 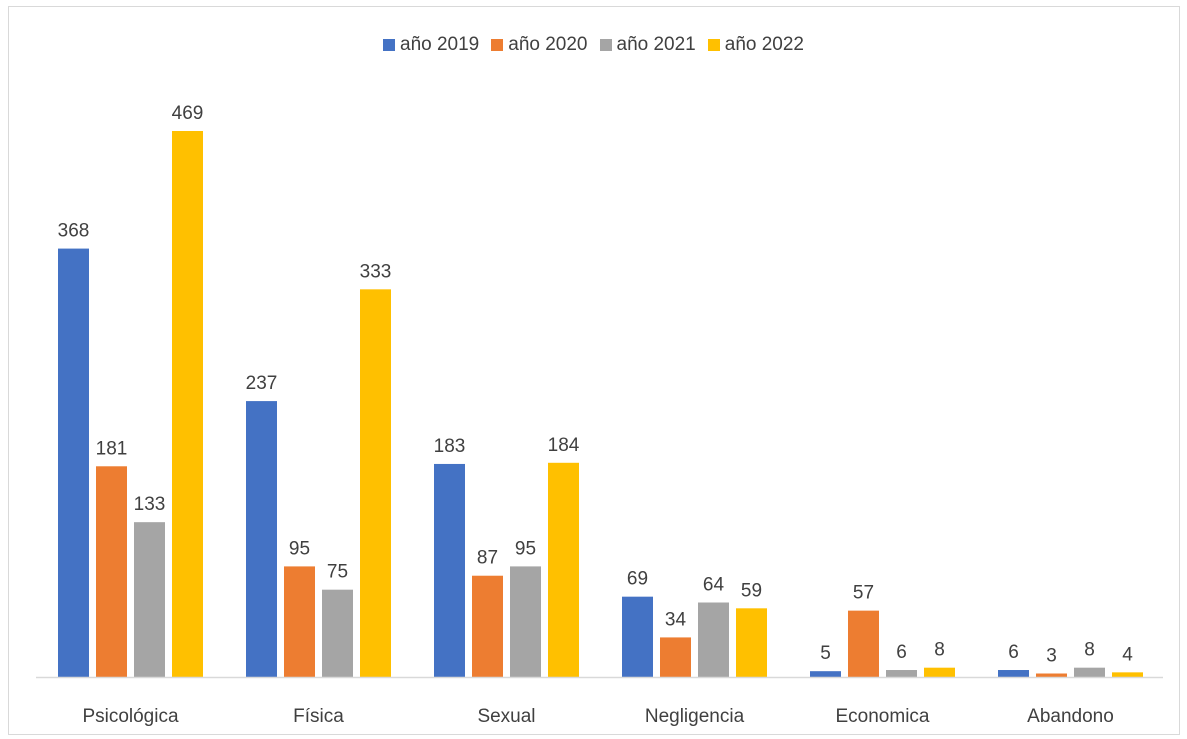 What do you see at coordinates (487, 626) in the screenshot?
I see `bar-sexual-año-2020` at bounding box center [487, 626].